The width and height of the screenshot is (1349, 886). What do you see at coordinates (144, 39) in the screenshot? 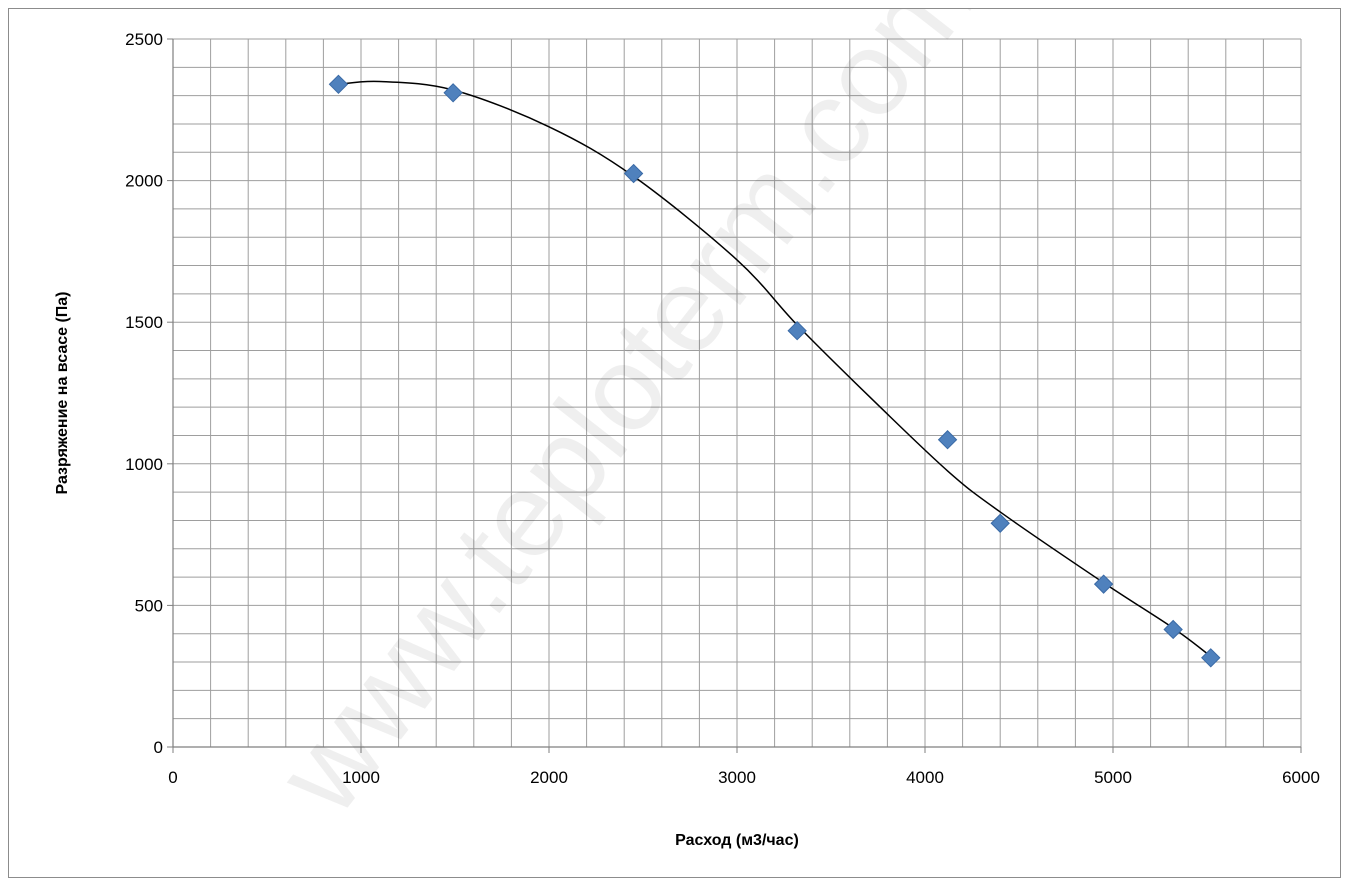
I see `y-tick-label: 2500` at bounding box center [144, 39].